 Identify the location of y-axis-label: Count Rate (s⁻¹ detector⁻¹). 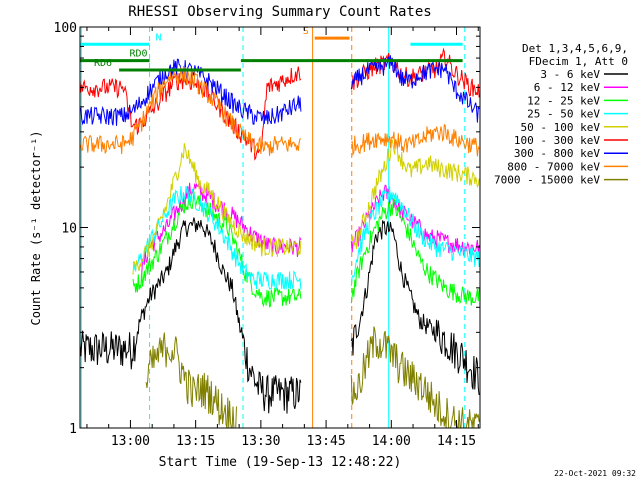
(36, 227).